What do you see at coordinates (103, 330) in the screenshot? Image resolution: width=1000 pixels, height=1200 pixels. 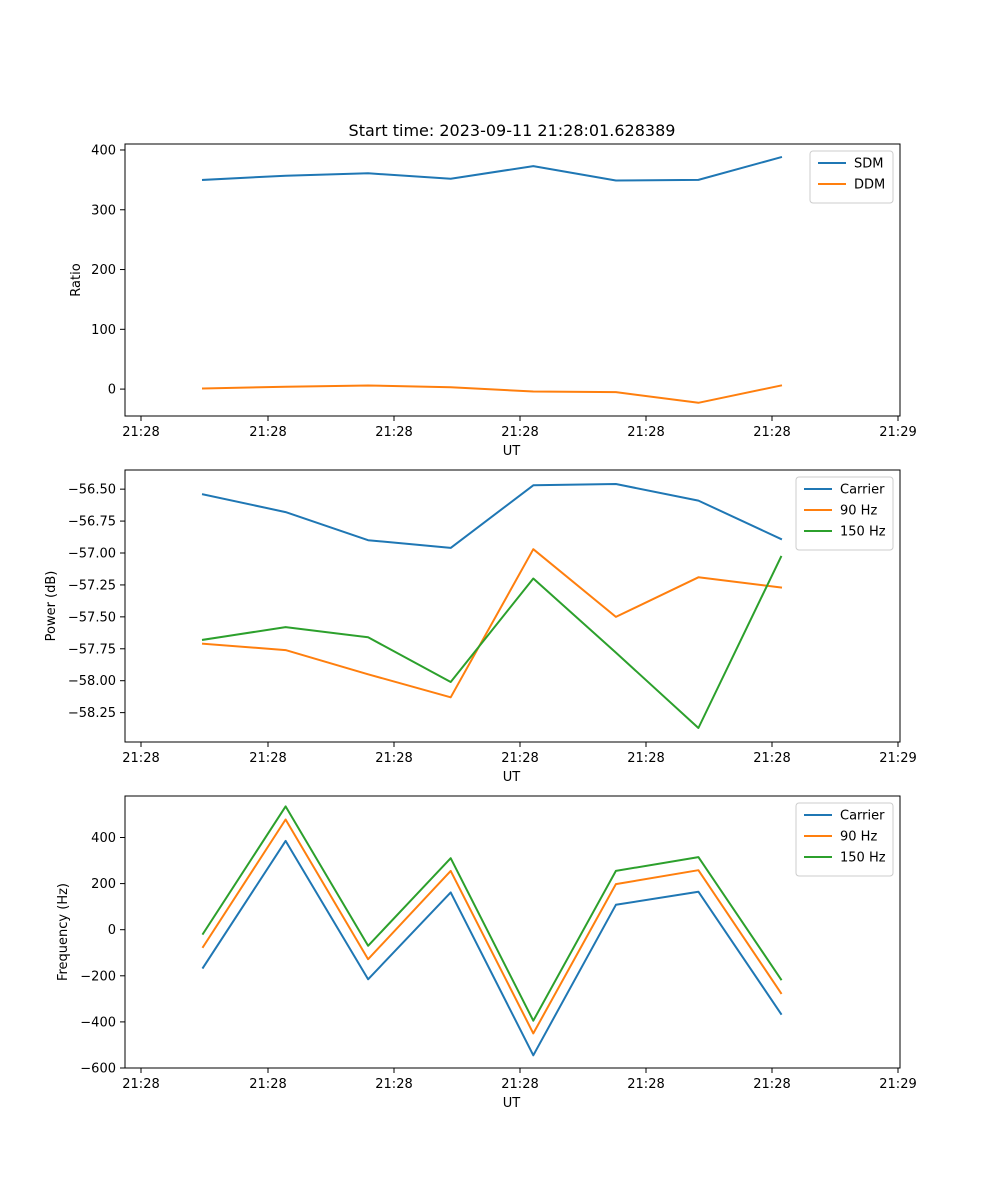 I see `y-tick-label: 100` at bounding box center [103, 330].